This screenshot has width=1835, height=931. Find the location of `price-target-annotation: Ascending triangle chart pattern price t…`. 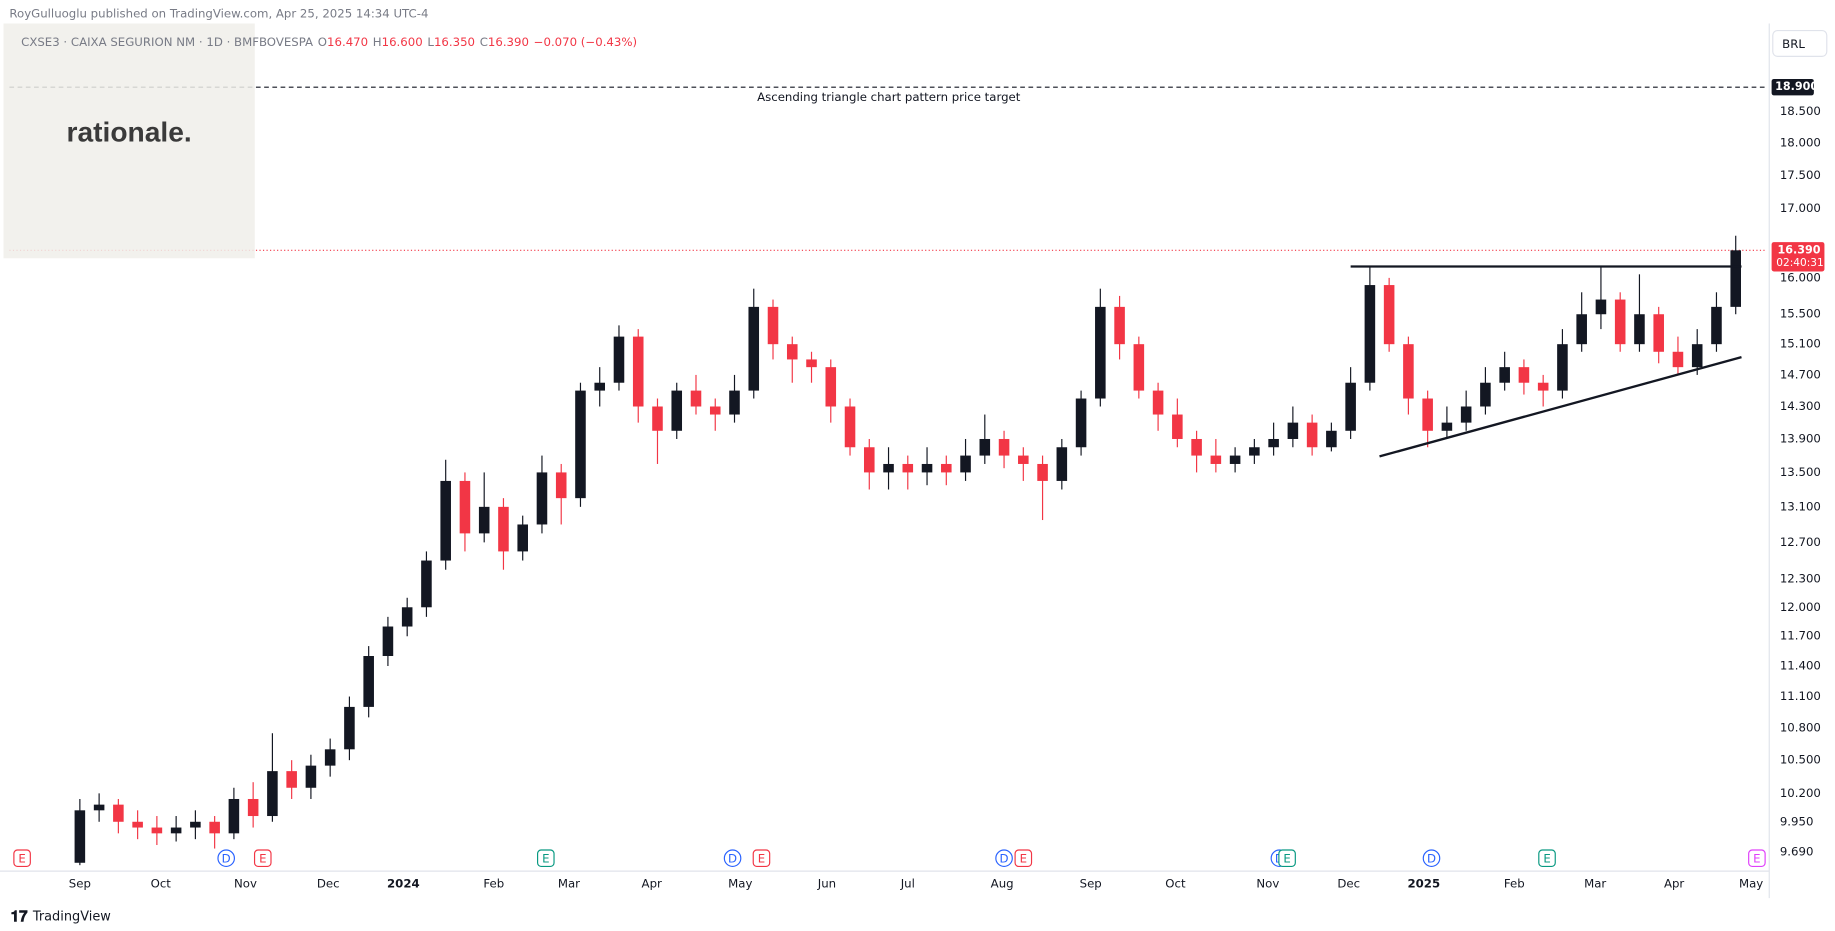

price-target-annotation: Ascending triangle chart pattern price t… is located at coordinates (889, 97).